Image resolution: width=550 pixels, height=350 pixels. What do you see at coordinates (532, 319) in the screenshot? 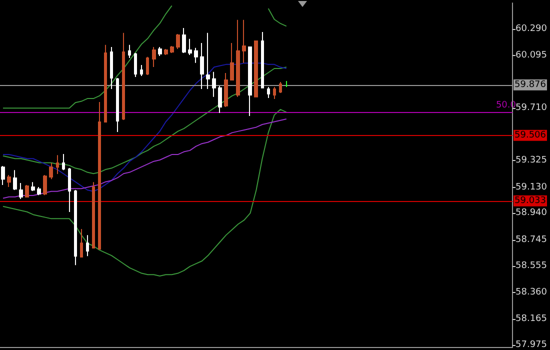
I see `y-tick-label: 58.165` at bounding box center [532, 319].